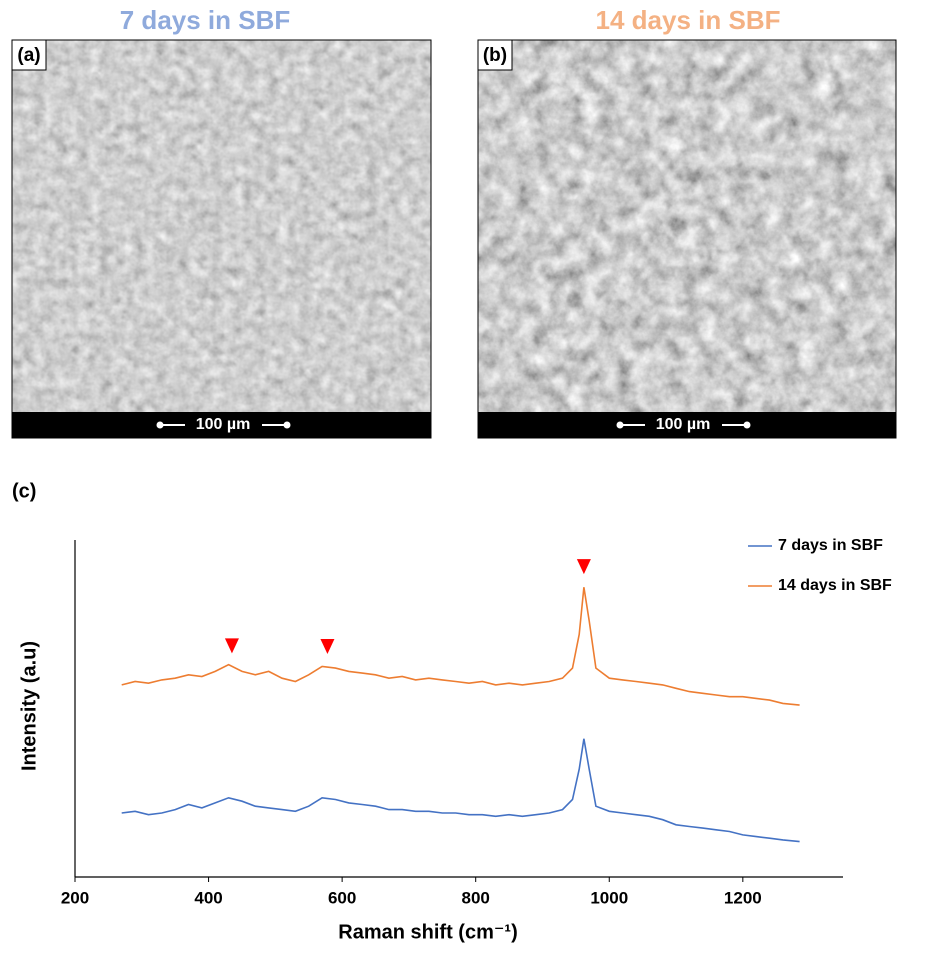 This screenshot has height=953, width=932. Describe the element at coordinates (609, 897) in the screenshot. I see `x-tick-label: 1000` at that location.